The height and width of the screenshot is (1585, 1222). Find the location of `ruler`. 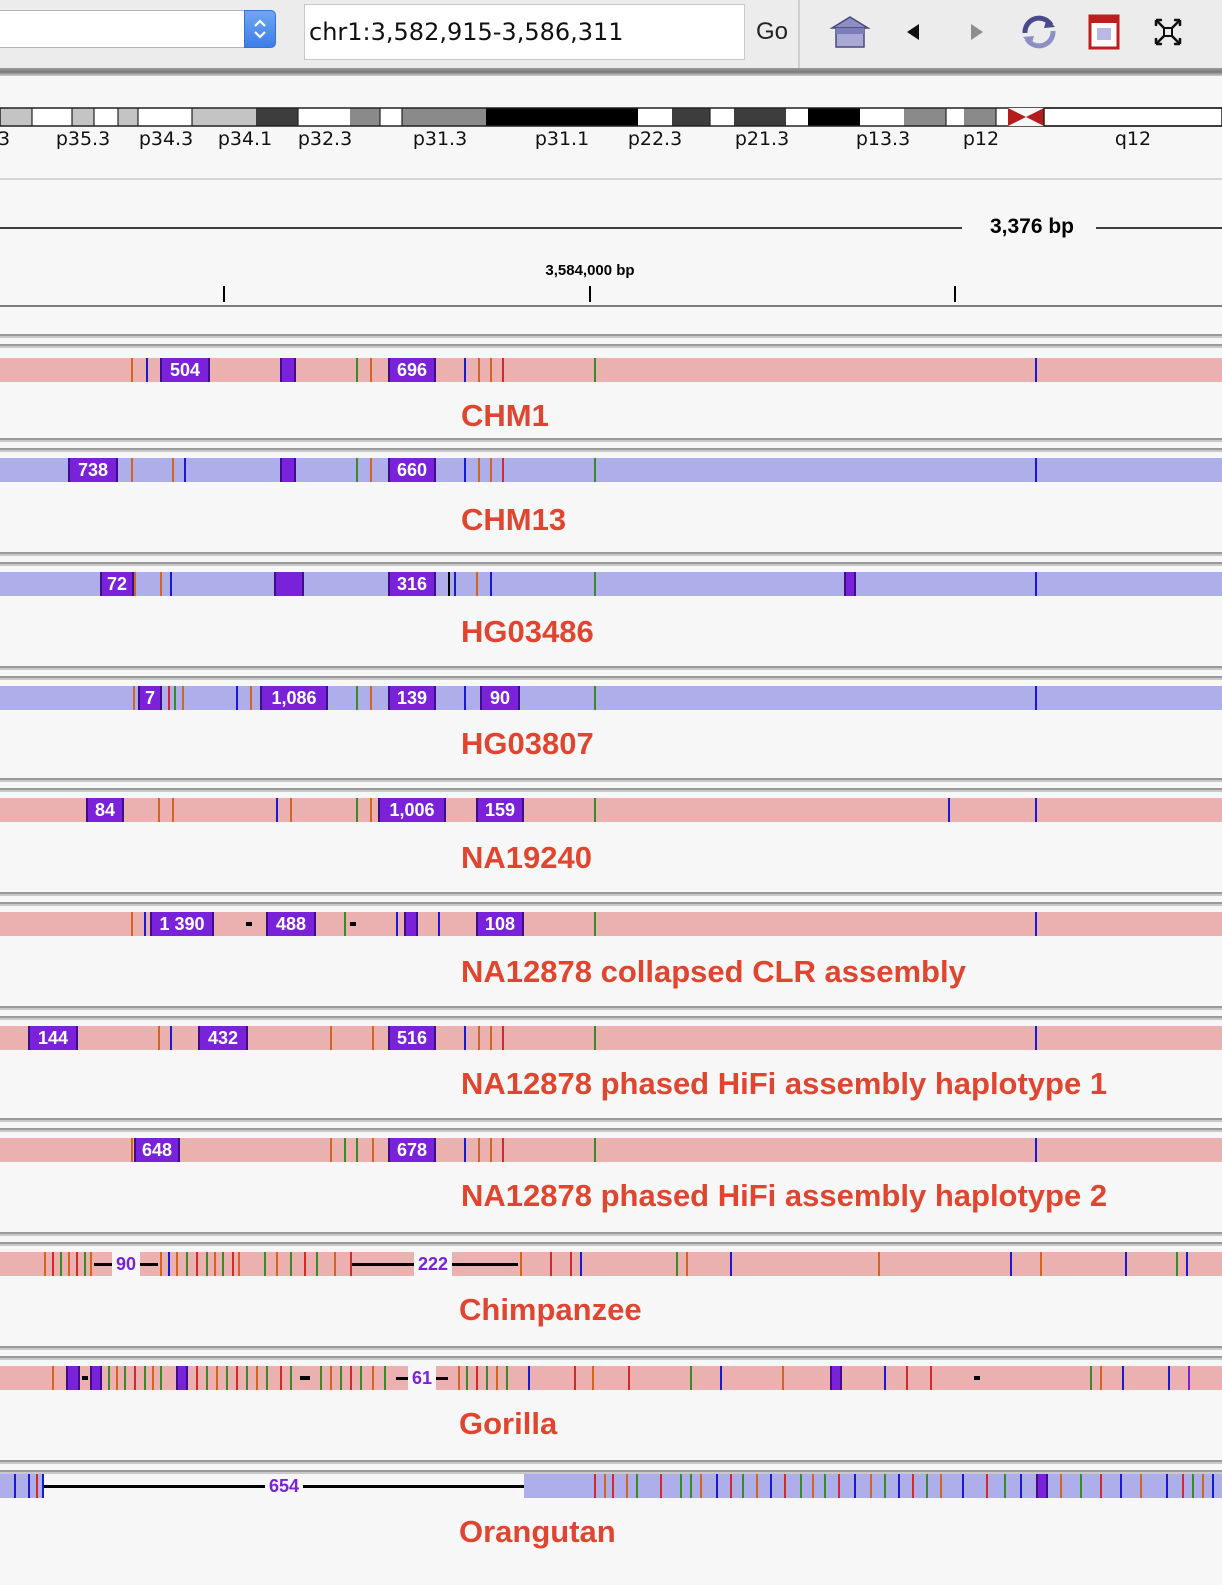

ruler is located at coordinates (611, 250).